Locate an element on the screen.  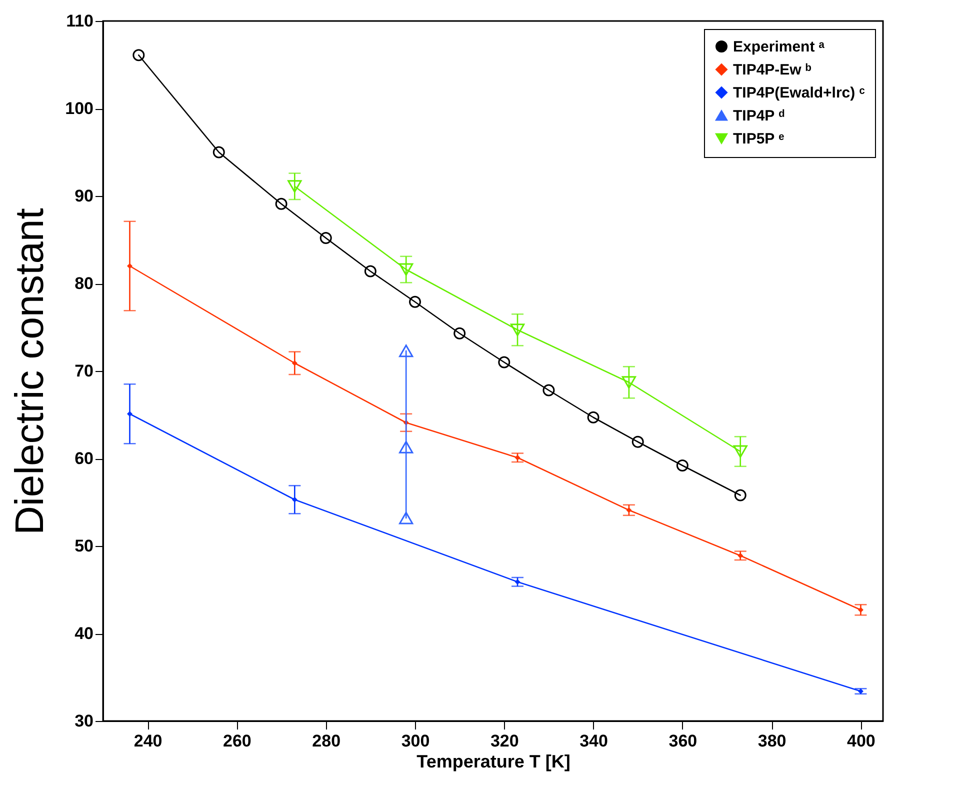
y-tick-label: 110 is located at coordinates (80, 21).